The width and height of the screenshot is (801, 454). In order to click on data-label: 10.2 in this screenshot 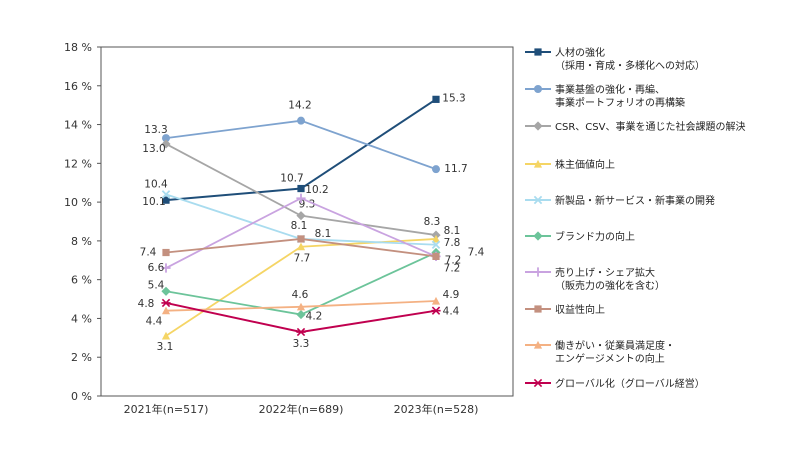, I will do `click(316, 190)`.